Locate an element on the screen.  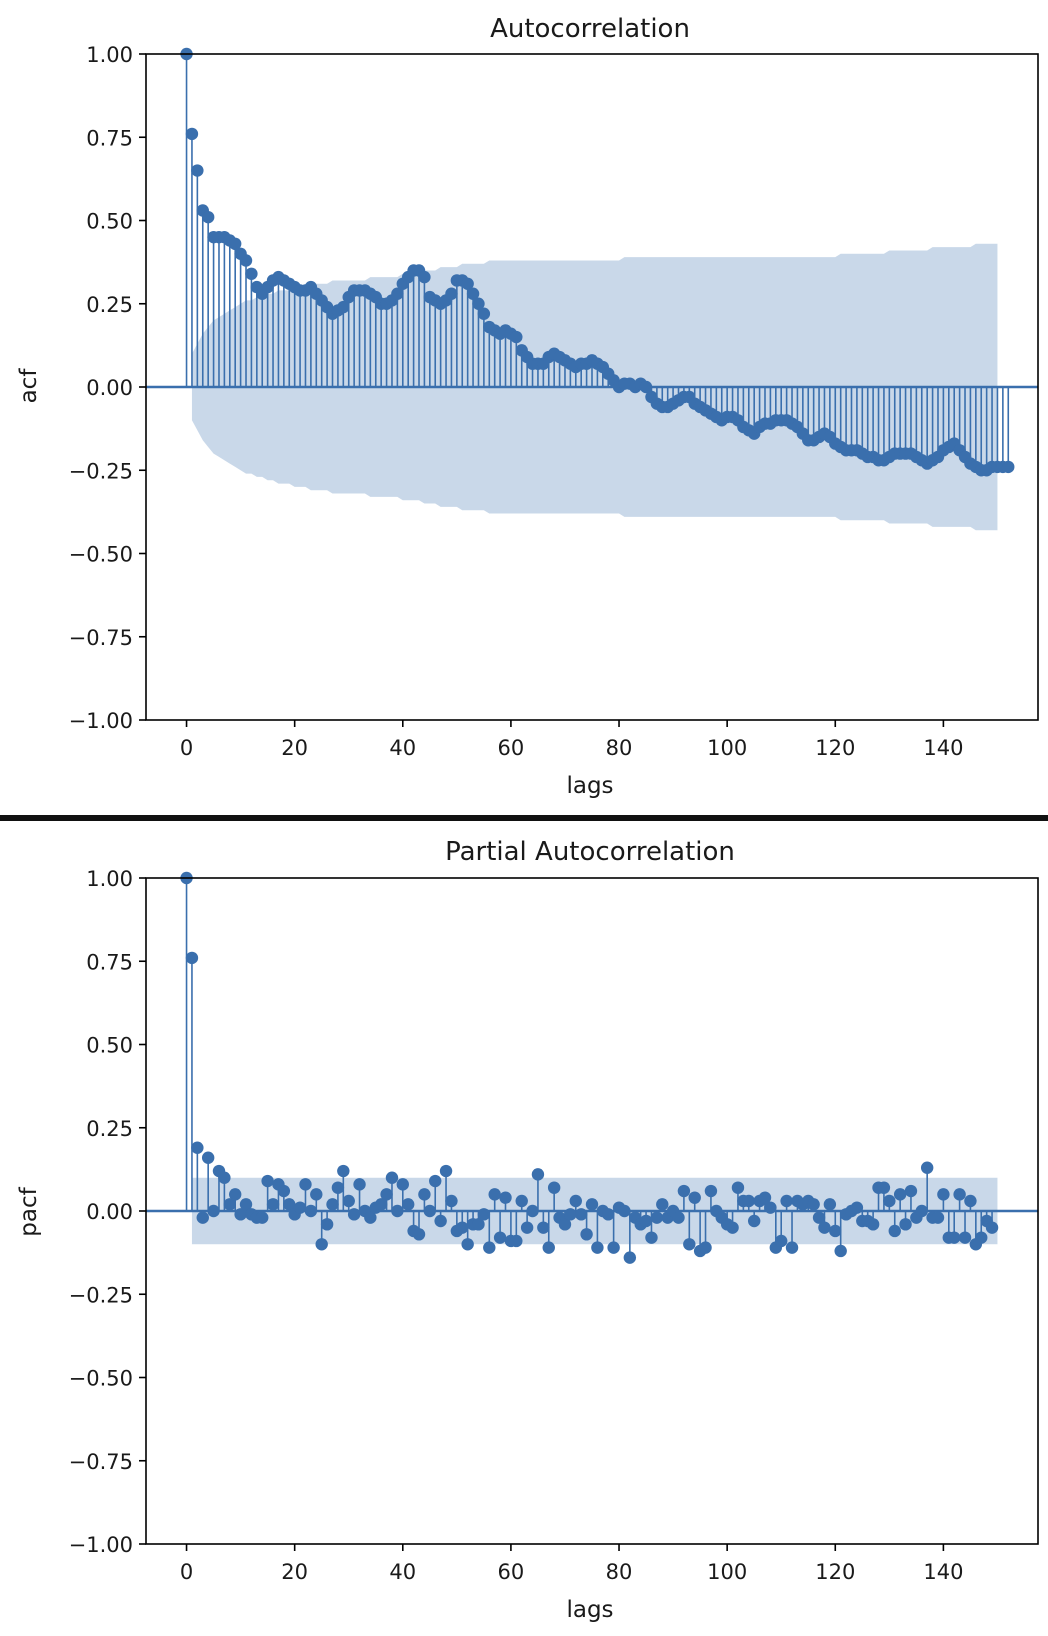
y-tick-label: 0.75 is located at coordinates (109, 138).